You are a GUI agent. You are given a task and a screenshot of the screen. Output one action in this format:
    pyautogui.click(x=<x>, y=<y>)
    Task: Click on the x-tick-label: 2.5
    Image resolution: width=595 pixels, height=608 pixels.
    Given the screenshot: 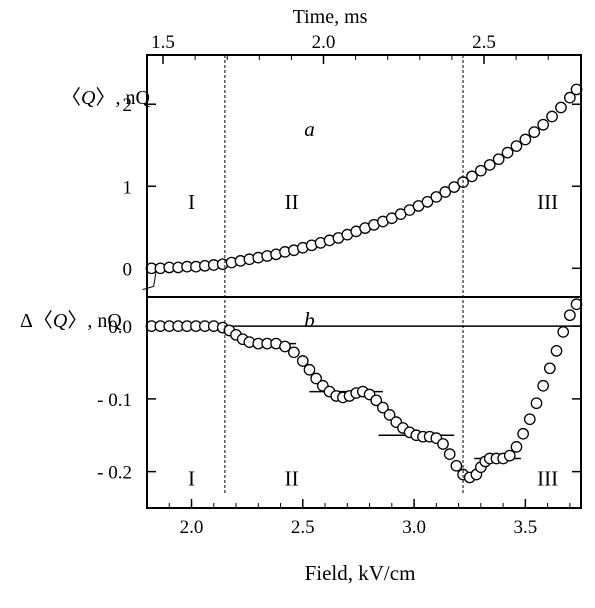 What is the action you would take?
    pyautogui.click(x=303, y=527)
    